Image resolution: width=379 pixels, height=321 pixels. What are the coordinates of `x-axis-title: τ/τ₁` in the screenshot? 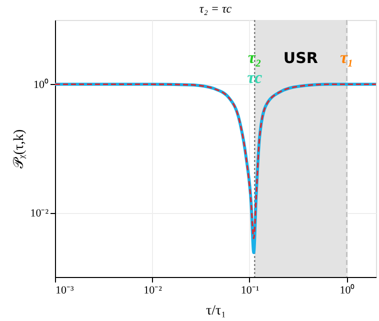 It's located at (216, 311).